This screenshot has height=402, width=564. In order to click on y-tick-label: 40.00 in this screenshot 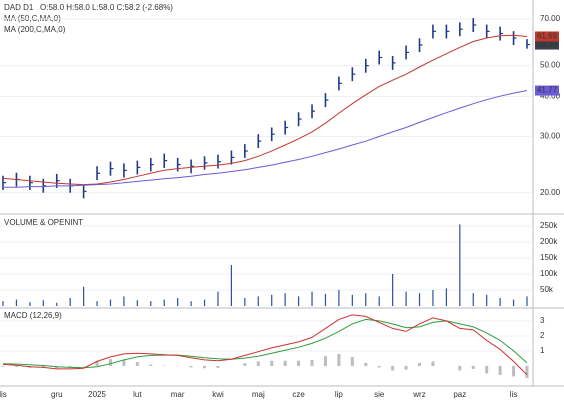, I will do `click(550, 96)`.